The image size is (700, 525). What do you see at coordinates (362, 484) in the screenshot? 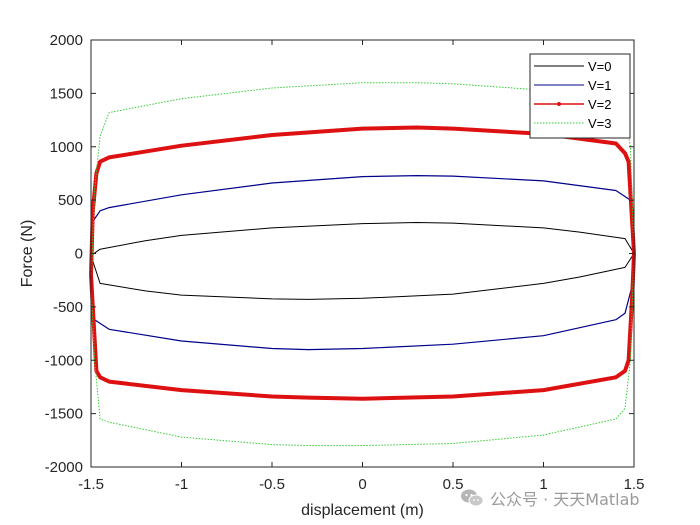
I see `x-tick-label: 0` at bounding box center [362, 484].